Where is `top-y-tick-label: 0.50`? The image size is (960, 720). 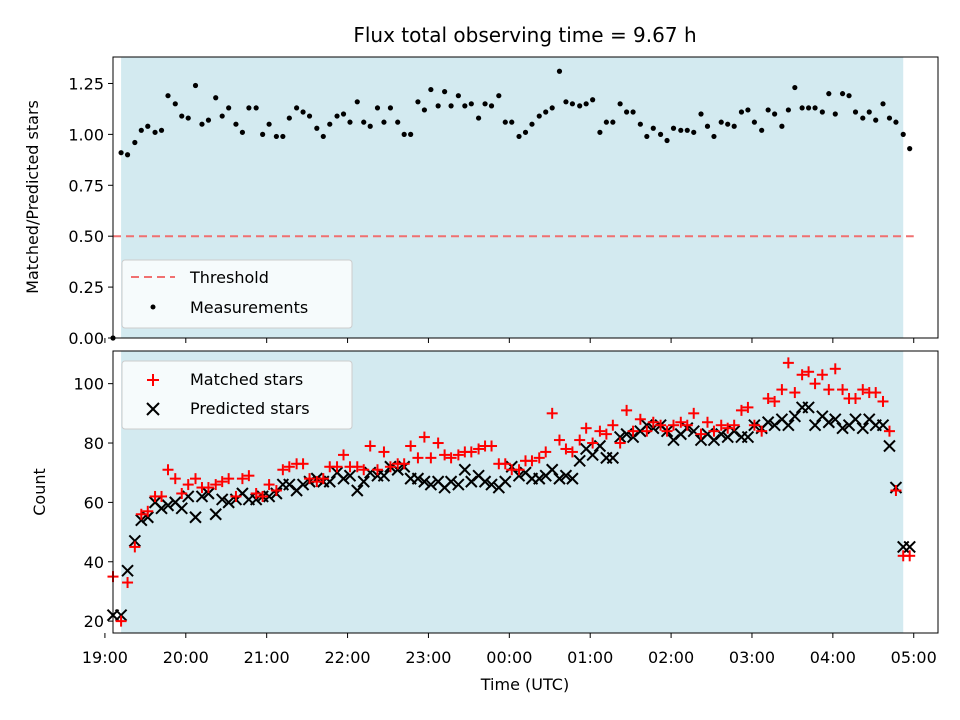
top-y-tick-label: 0.50 is located at coordinates (86, 236).